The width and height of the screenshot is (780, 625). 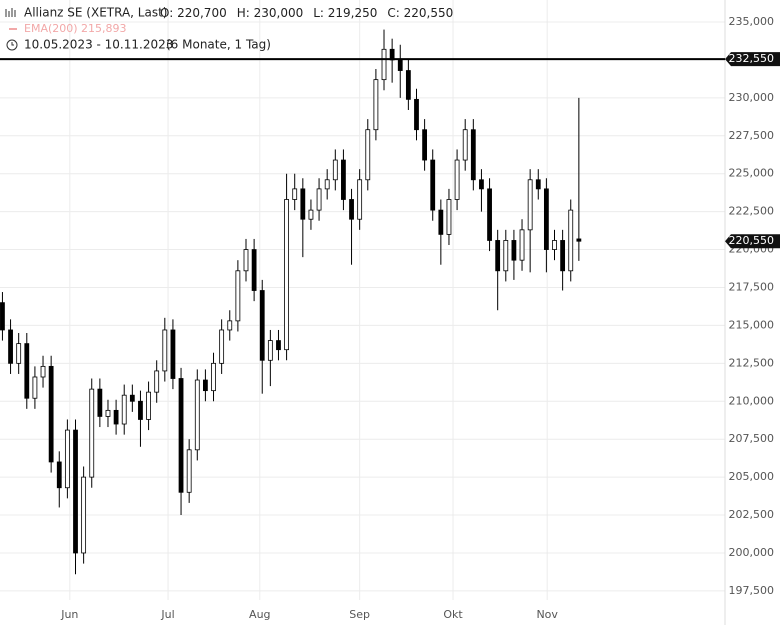 What do you see at coordinates (193, 13) in the screenshot?
I see `stat: O: 220,700` at bounding box center [193, 13].